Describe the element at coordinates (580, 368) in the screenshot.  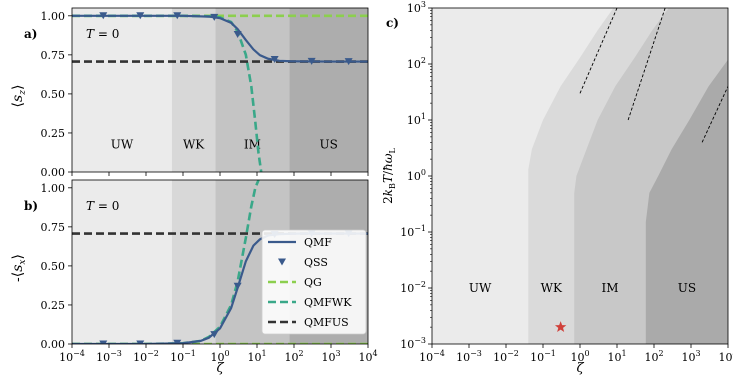
I see `panel-c-xlabel: ζ` at that location.